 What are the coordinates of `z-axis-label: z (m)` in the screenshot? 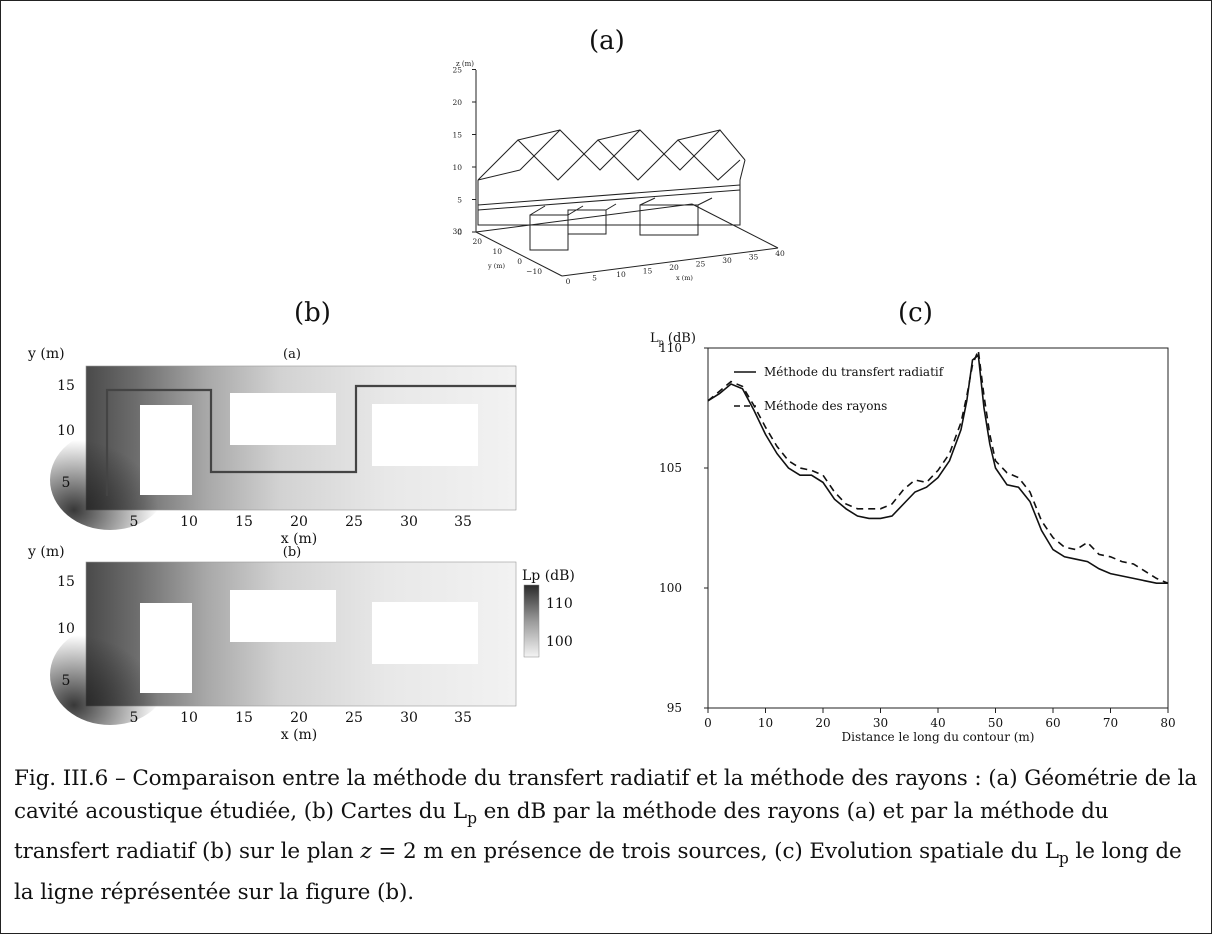 It's located at (465, 64).